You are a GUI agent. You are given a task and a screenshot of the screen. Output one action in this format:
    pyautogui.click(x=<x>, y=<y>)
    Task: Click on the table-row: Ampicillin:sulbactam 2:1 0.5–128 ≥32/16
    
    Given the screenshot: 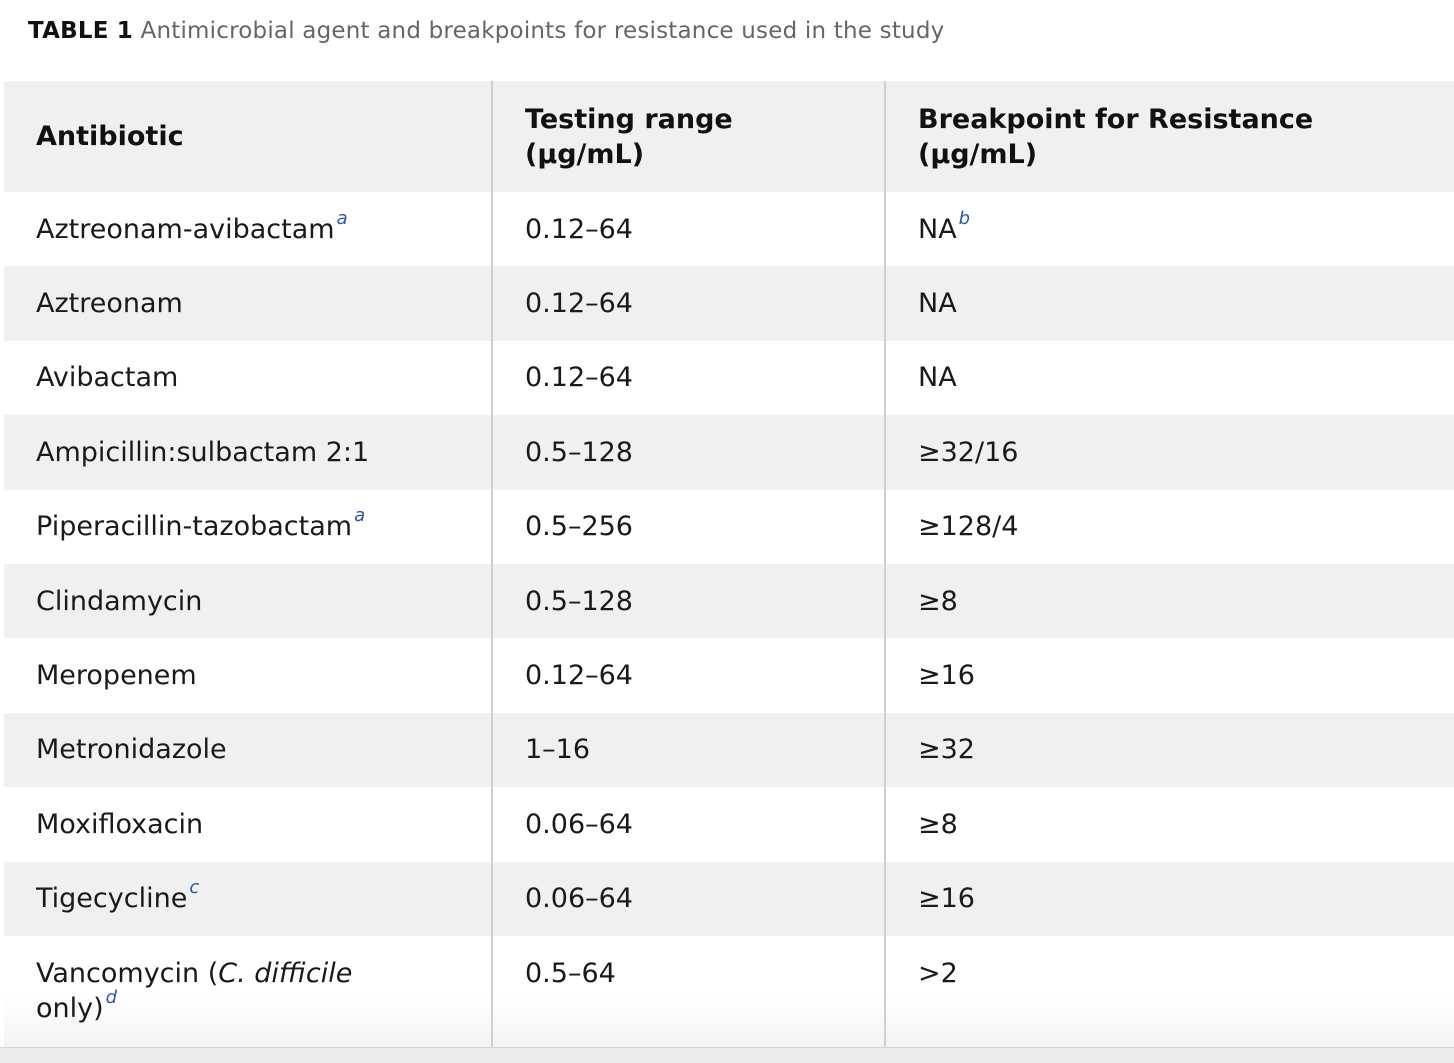 What is the action you would take?
    pyautogui.click(x=729, y=452)
    